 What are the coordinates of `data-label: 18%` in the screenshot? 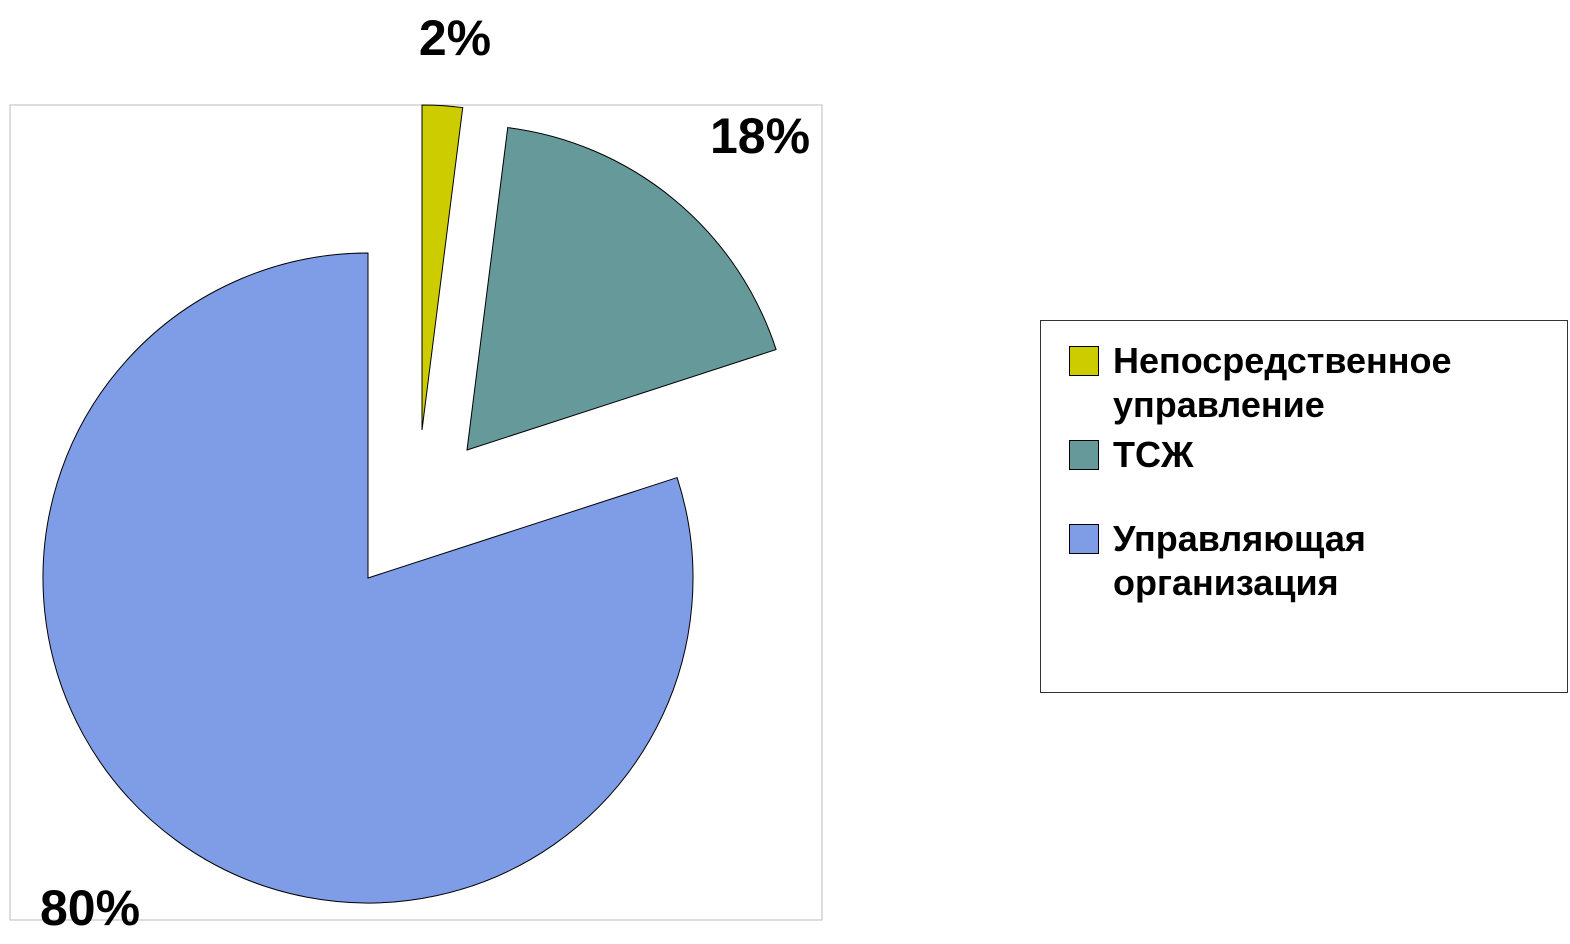 It's located at (760, 136).